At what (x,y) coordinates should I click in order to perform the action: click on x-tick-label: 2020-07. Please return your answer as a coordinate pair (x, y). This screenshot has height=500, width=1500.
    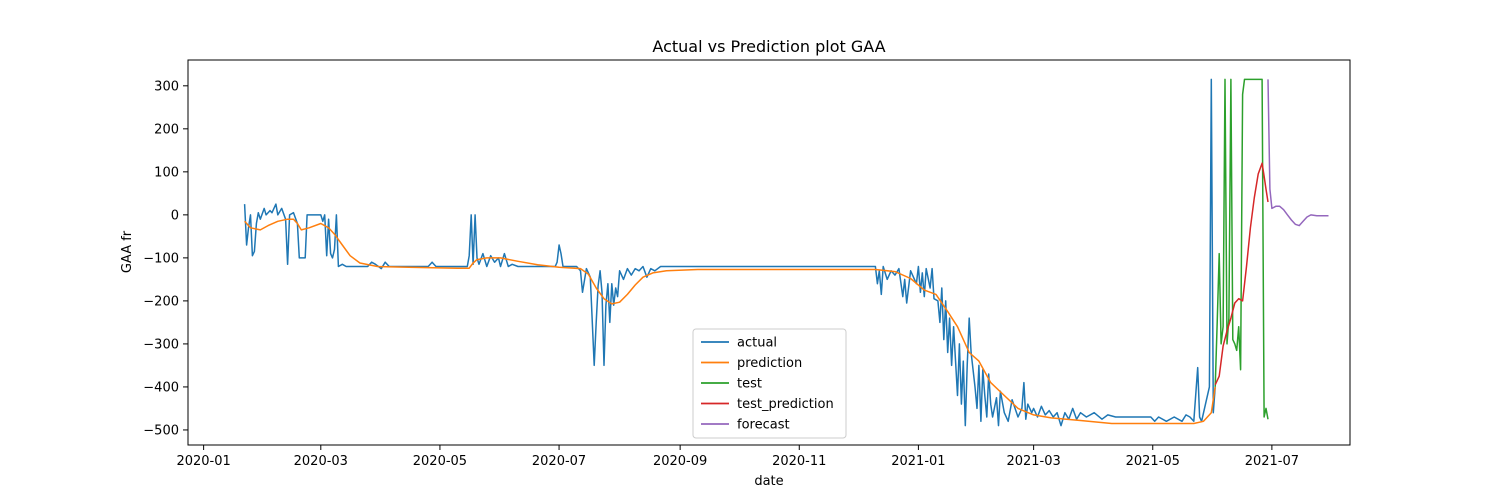
    Looking at the image, I should click on (559, 461).